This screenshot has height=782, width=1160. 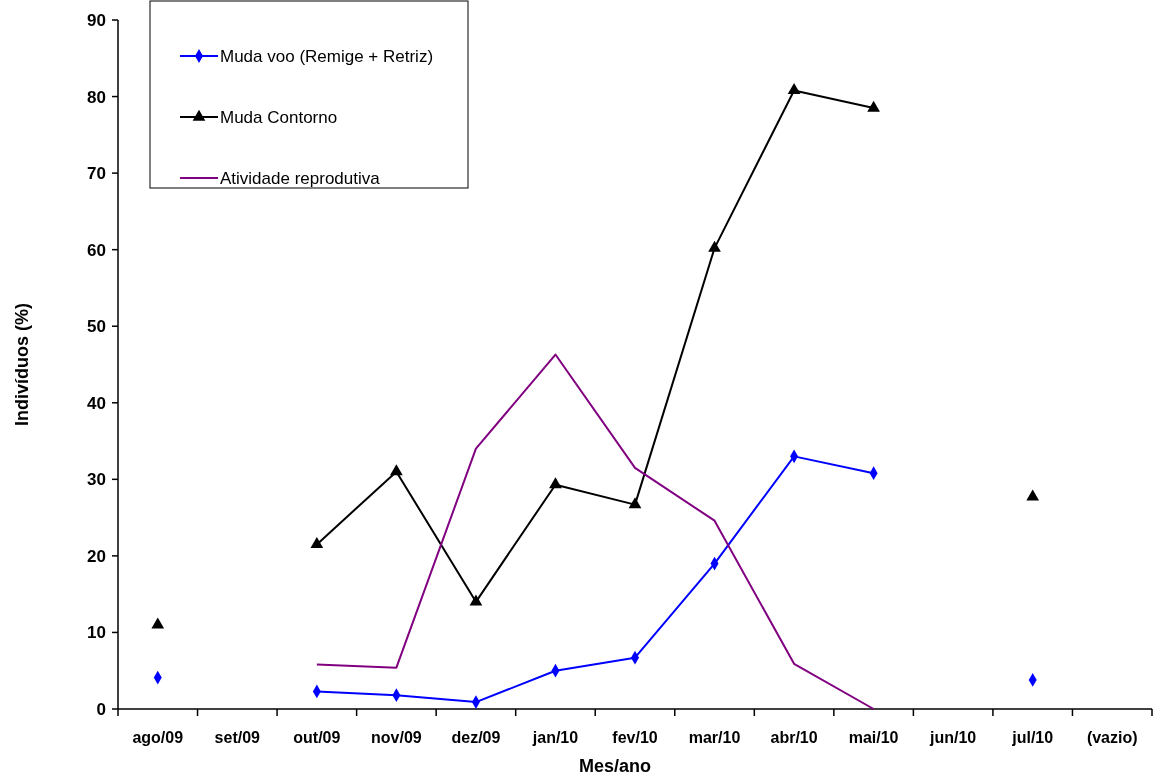 What do you see at coordinates (873, 737) in the screenshot?
I see `x-tick-label: mai/10` at bounding box center [873, 737].